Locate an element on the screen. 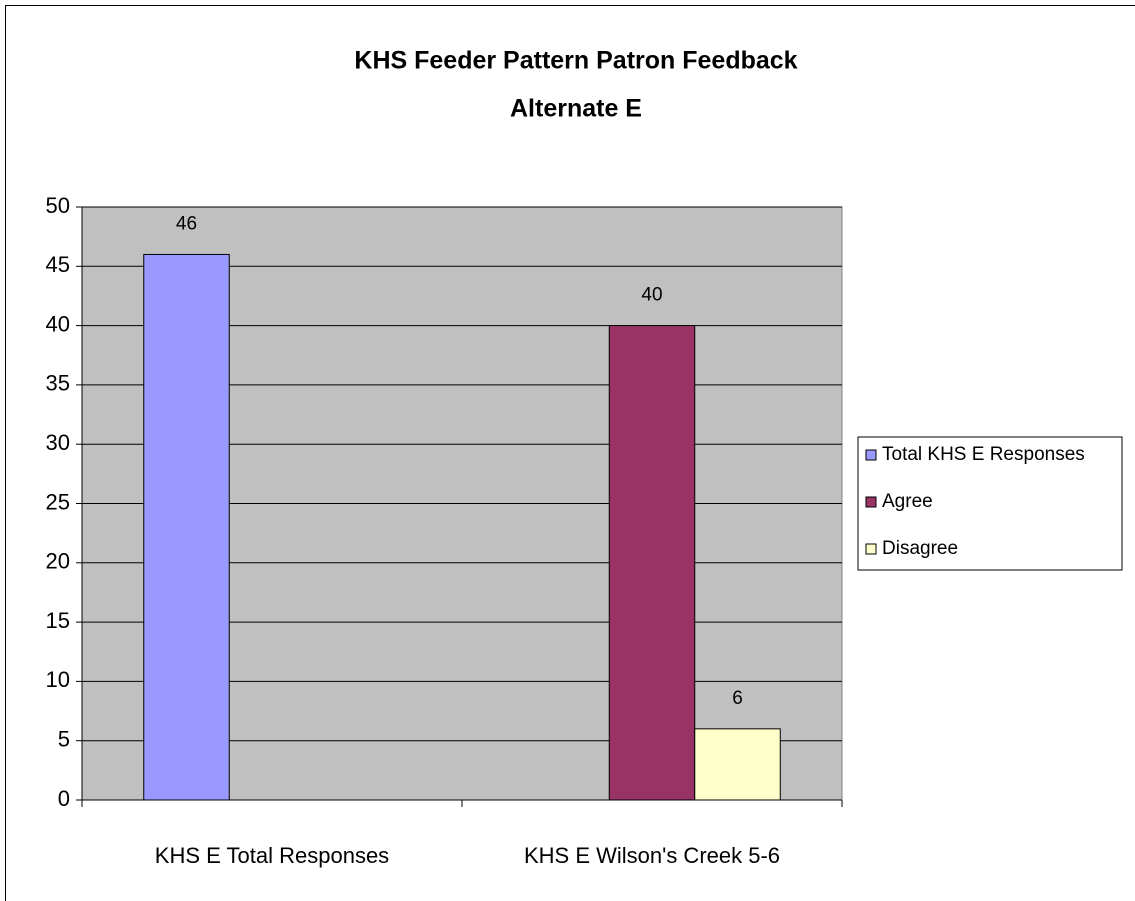 The image size is (1135, 901). y-tick-label: 0 is located at coordinates (64, 798).